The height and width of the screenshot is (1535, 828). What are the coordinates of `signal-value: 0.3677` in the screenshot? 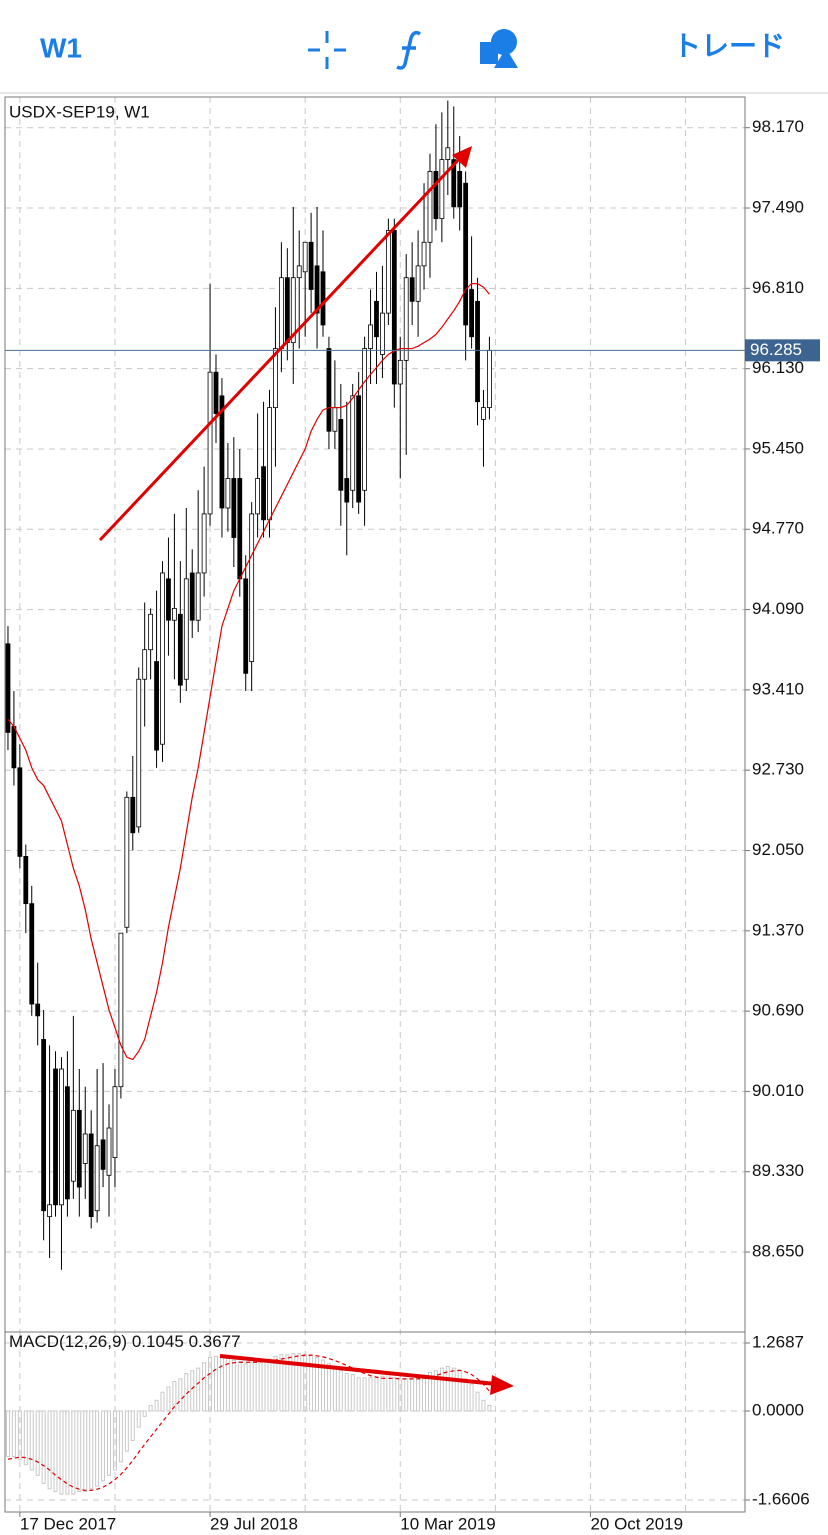 It's located at (215, 1341).